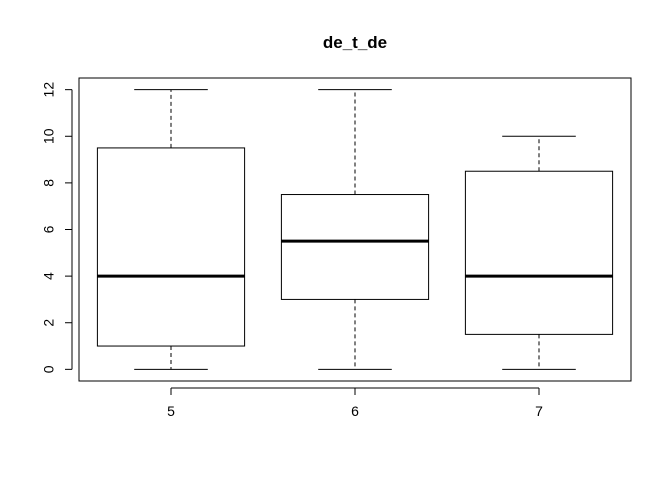  What do you see at coordinates (539, 411) in the screenshot?
I see `x-tick-label: 7` at bounding box center [539, 411].